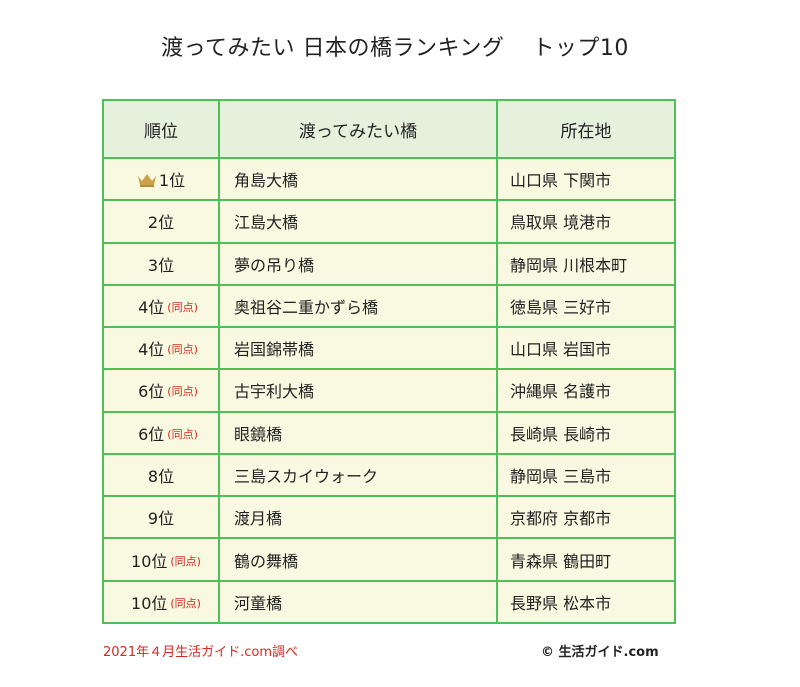  What do you see at coordinates (586, 602) in the screenshot?
I see `bridge-location: 長野県 松本市` at bounding box center [586, 602].